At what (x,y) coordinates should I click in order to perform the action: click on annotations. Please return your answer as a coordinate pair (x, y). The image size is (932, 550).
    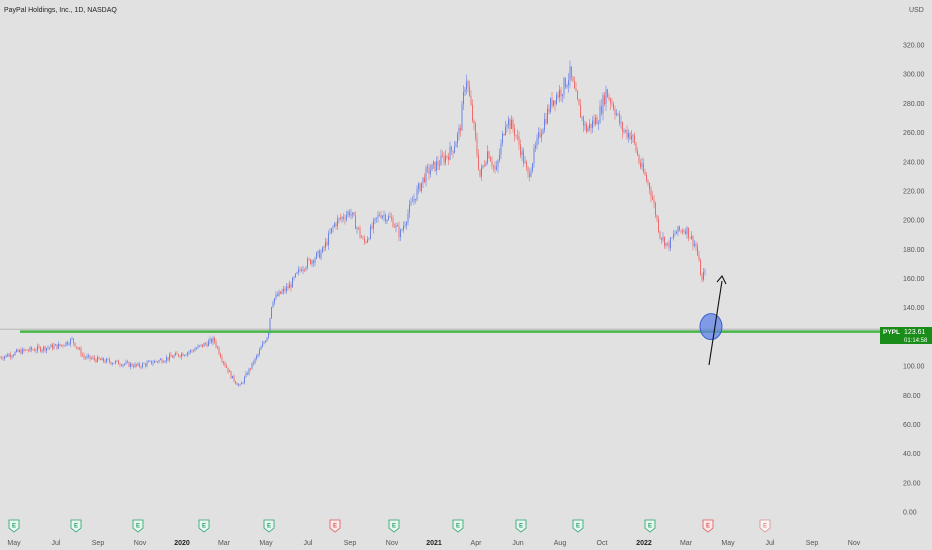
    Looking at the image, I should click on (713, 320).